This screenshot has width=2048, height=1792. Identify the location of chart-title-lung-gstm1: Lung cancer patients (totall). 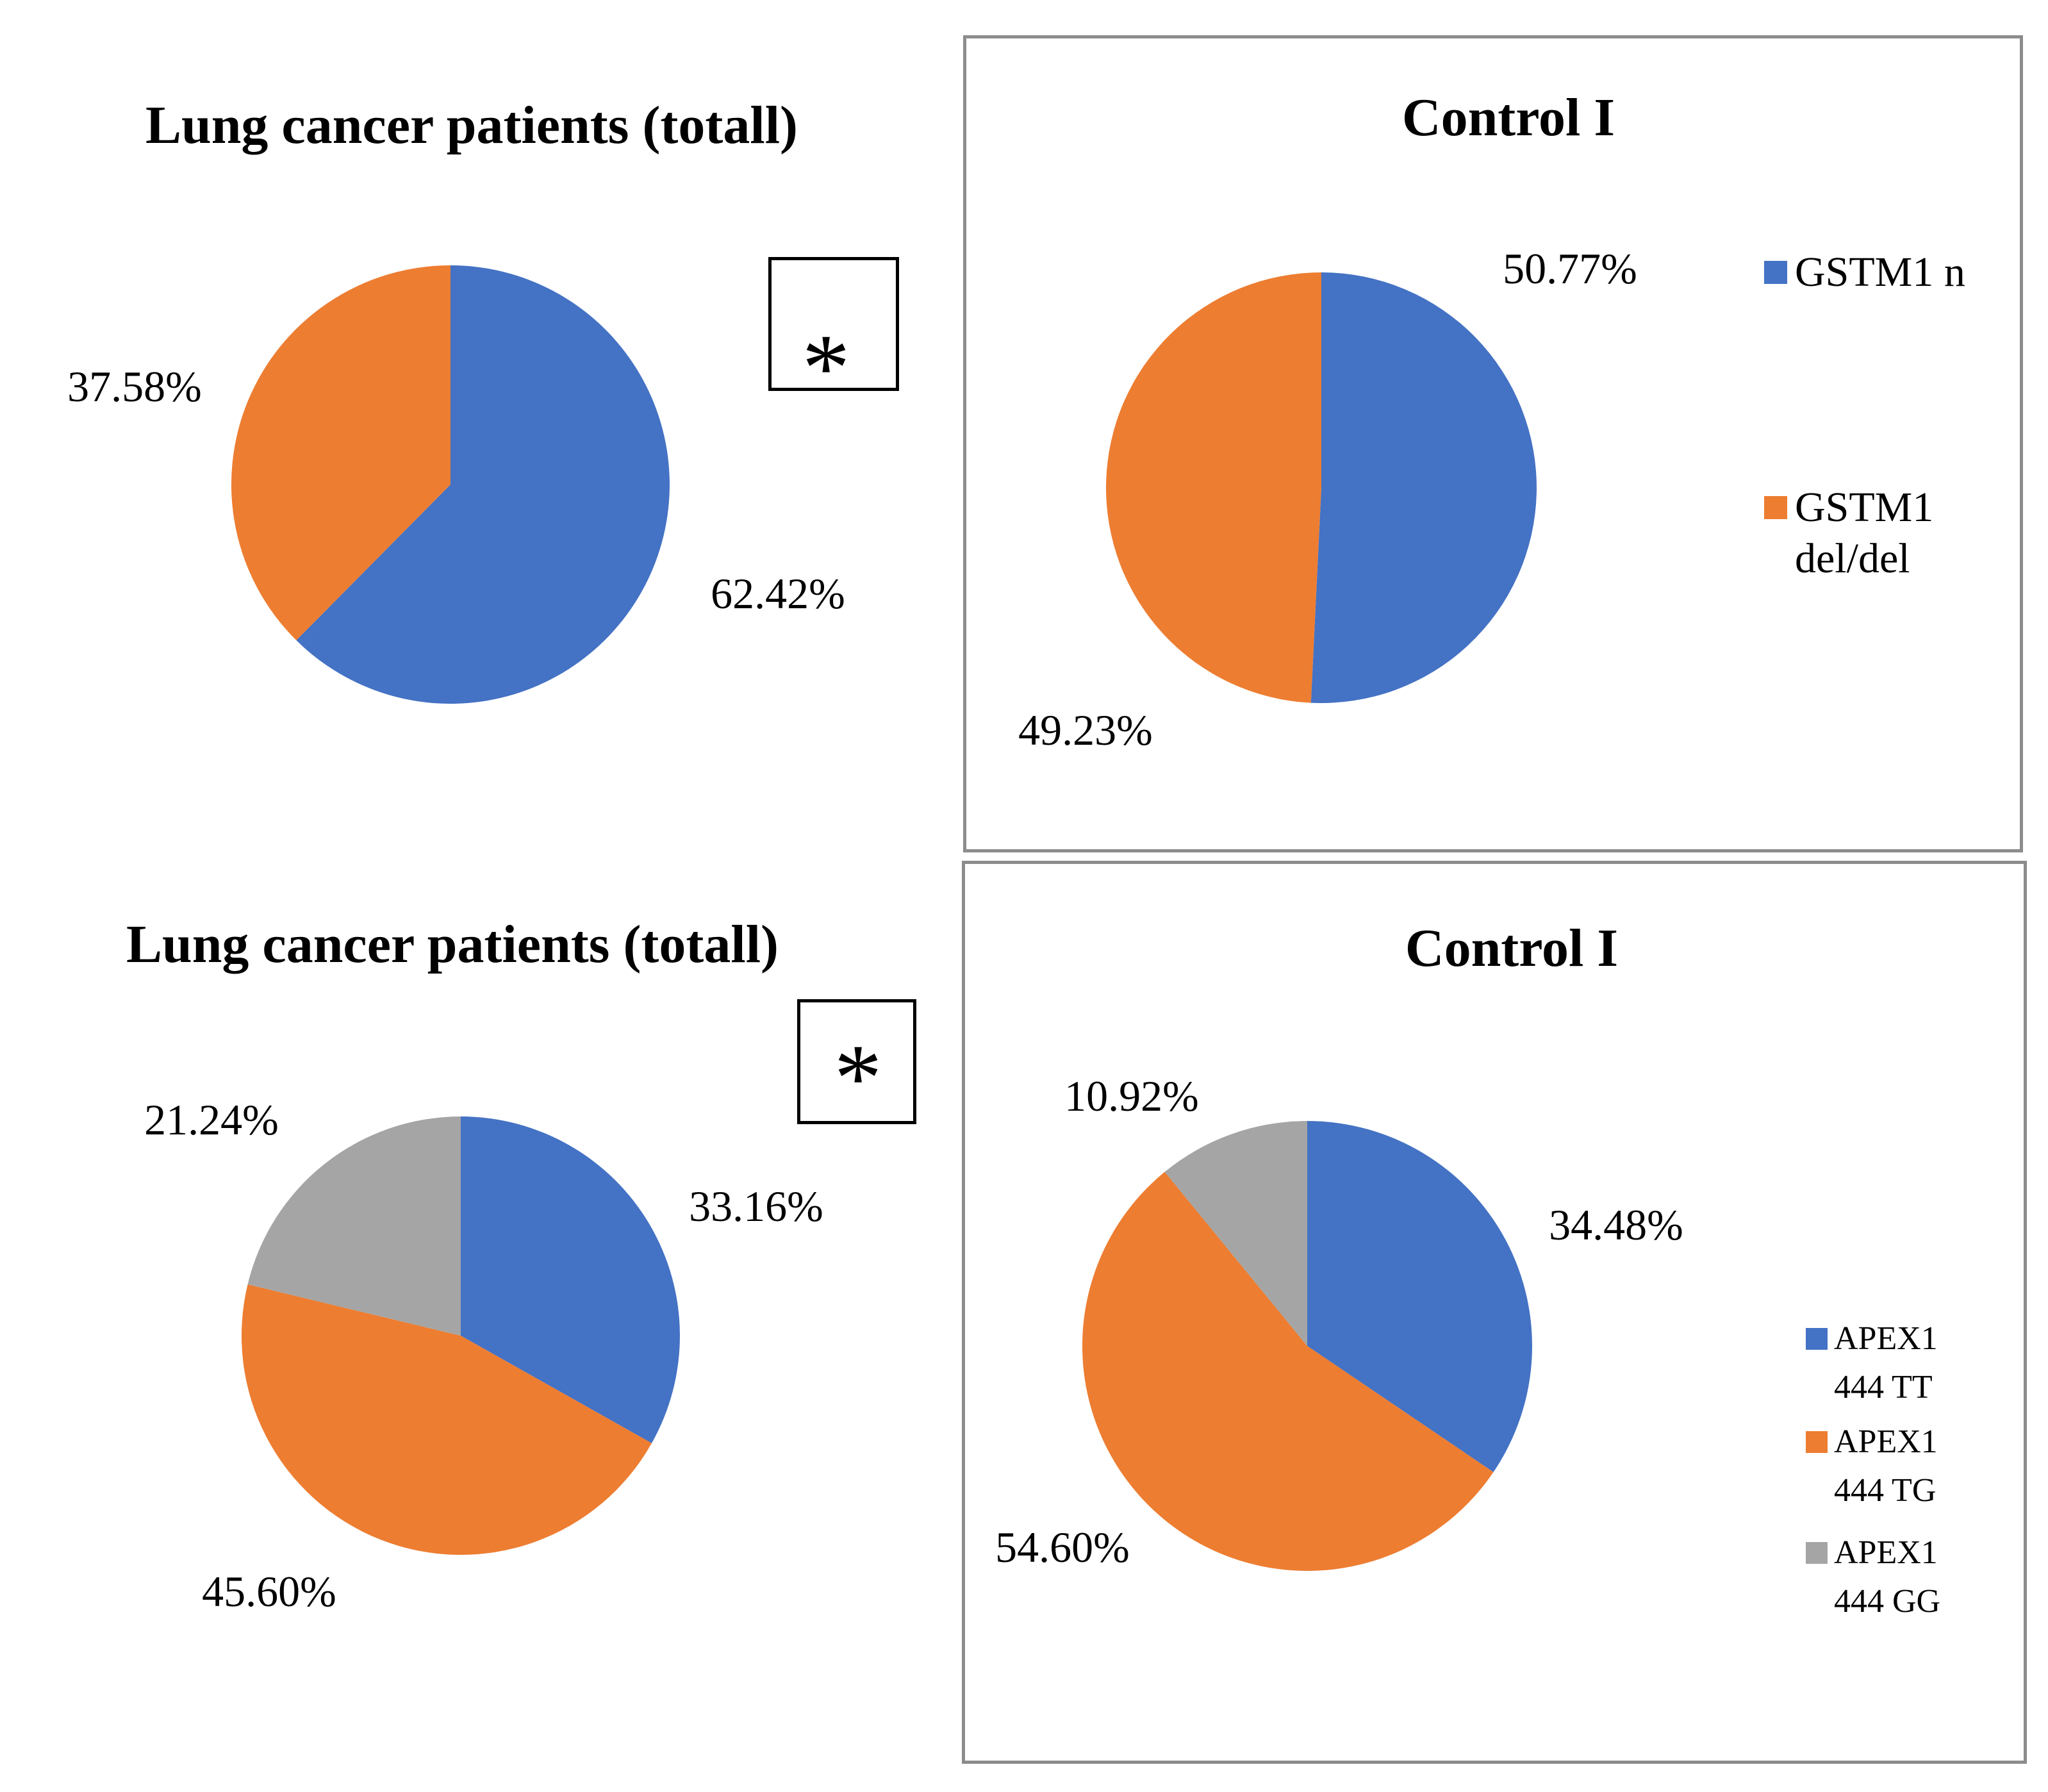
(471, 125).